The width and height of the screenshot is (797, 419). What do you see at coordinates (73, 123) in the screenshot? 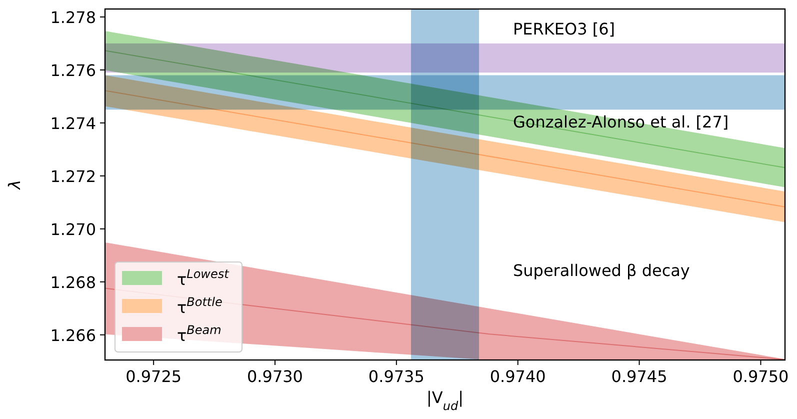
I see `y-tick-label: 1.274` at bounding box center [73, 123].